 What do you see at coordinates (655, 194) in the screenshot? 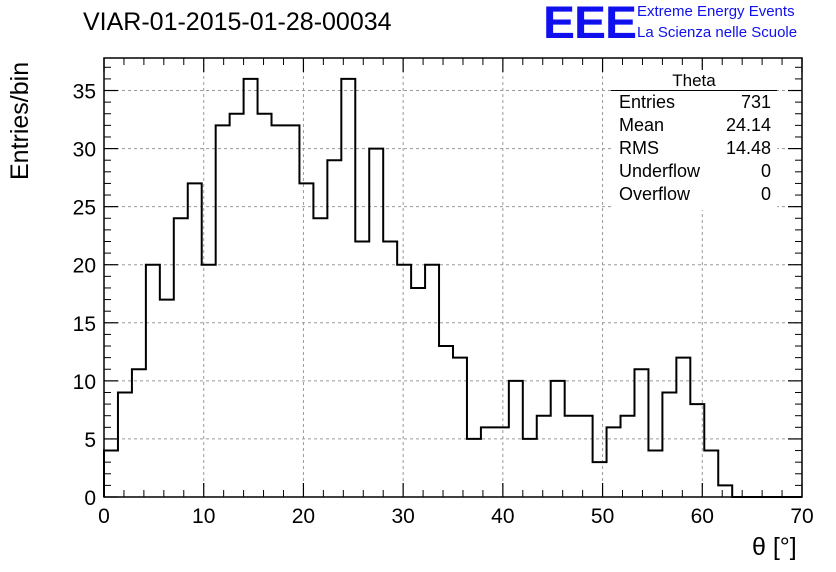
I see `stats-key: Overflow` at bounding box center [655, 194].